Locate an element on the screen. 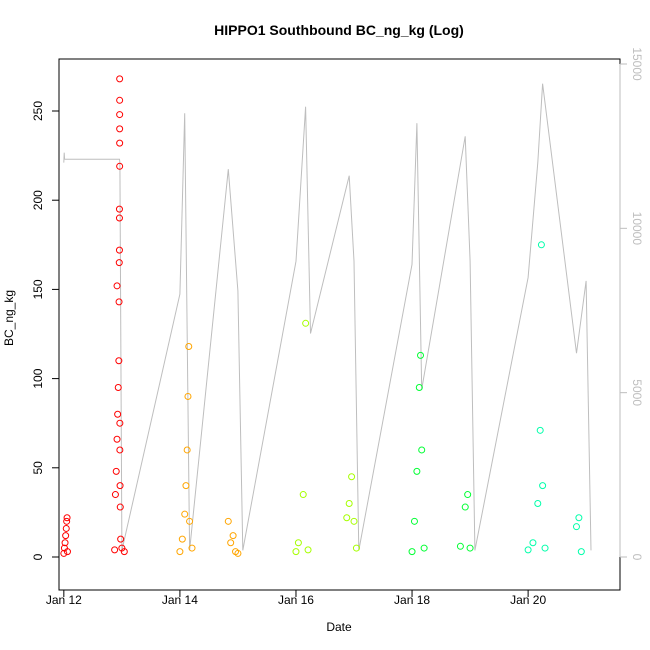 The image size is (650, 650). y-tick-label: 200 is located at coordinates (38, 200).